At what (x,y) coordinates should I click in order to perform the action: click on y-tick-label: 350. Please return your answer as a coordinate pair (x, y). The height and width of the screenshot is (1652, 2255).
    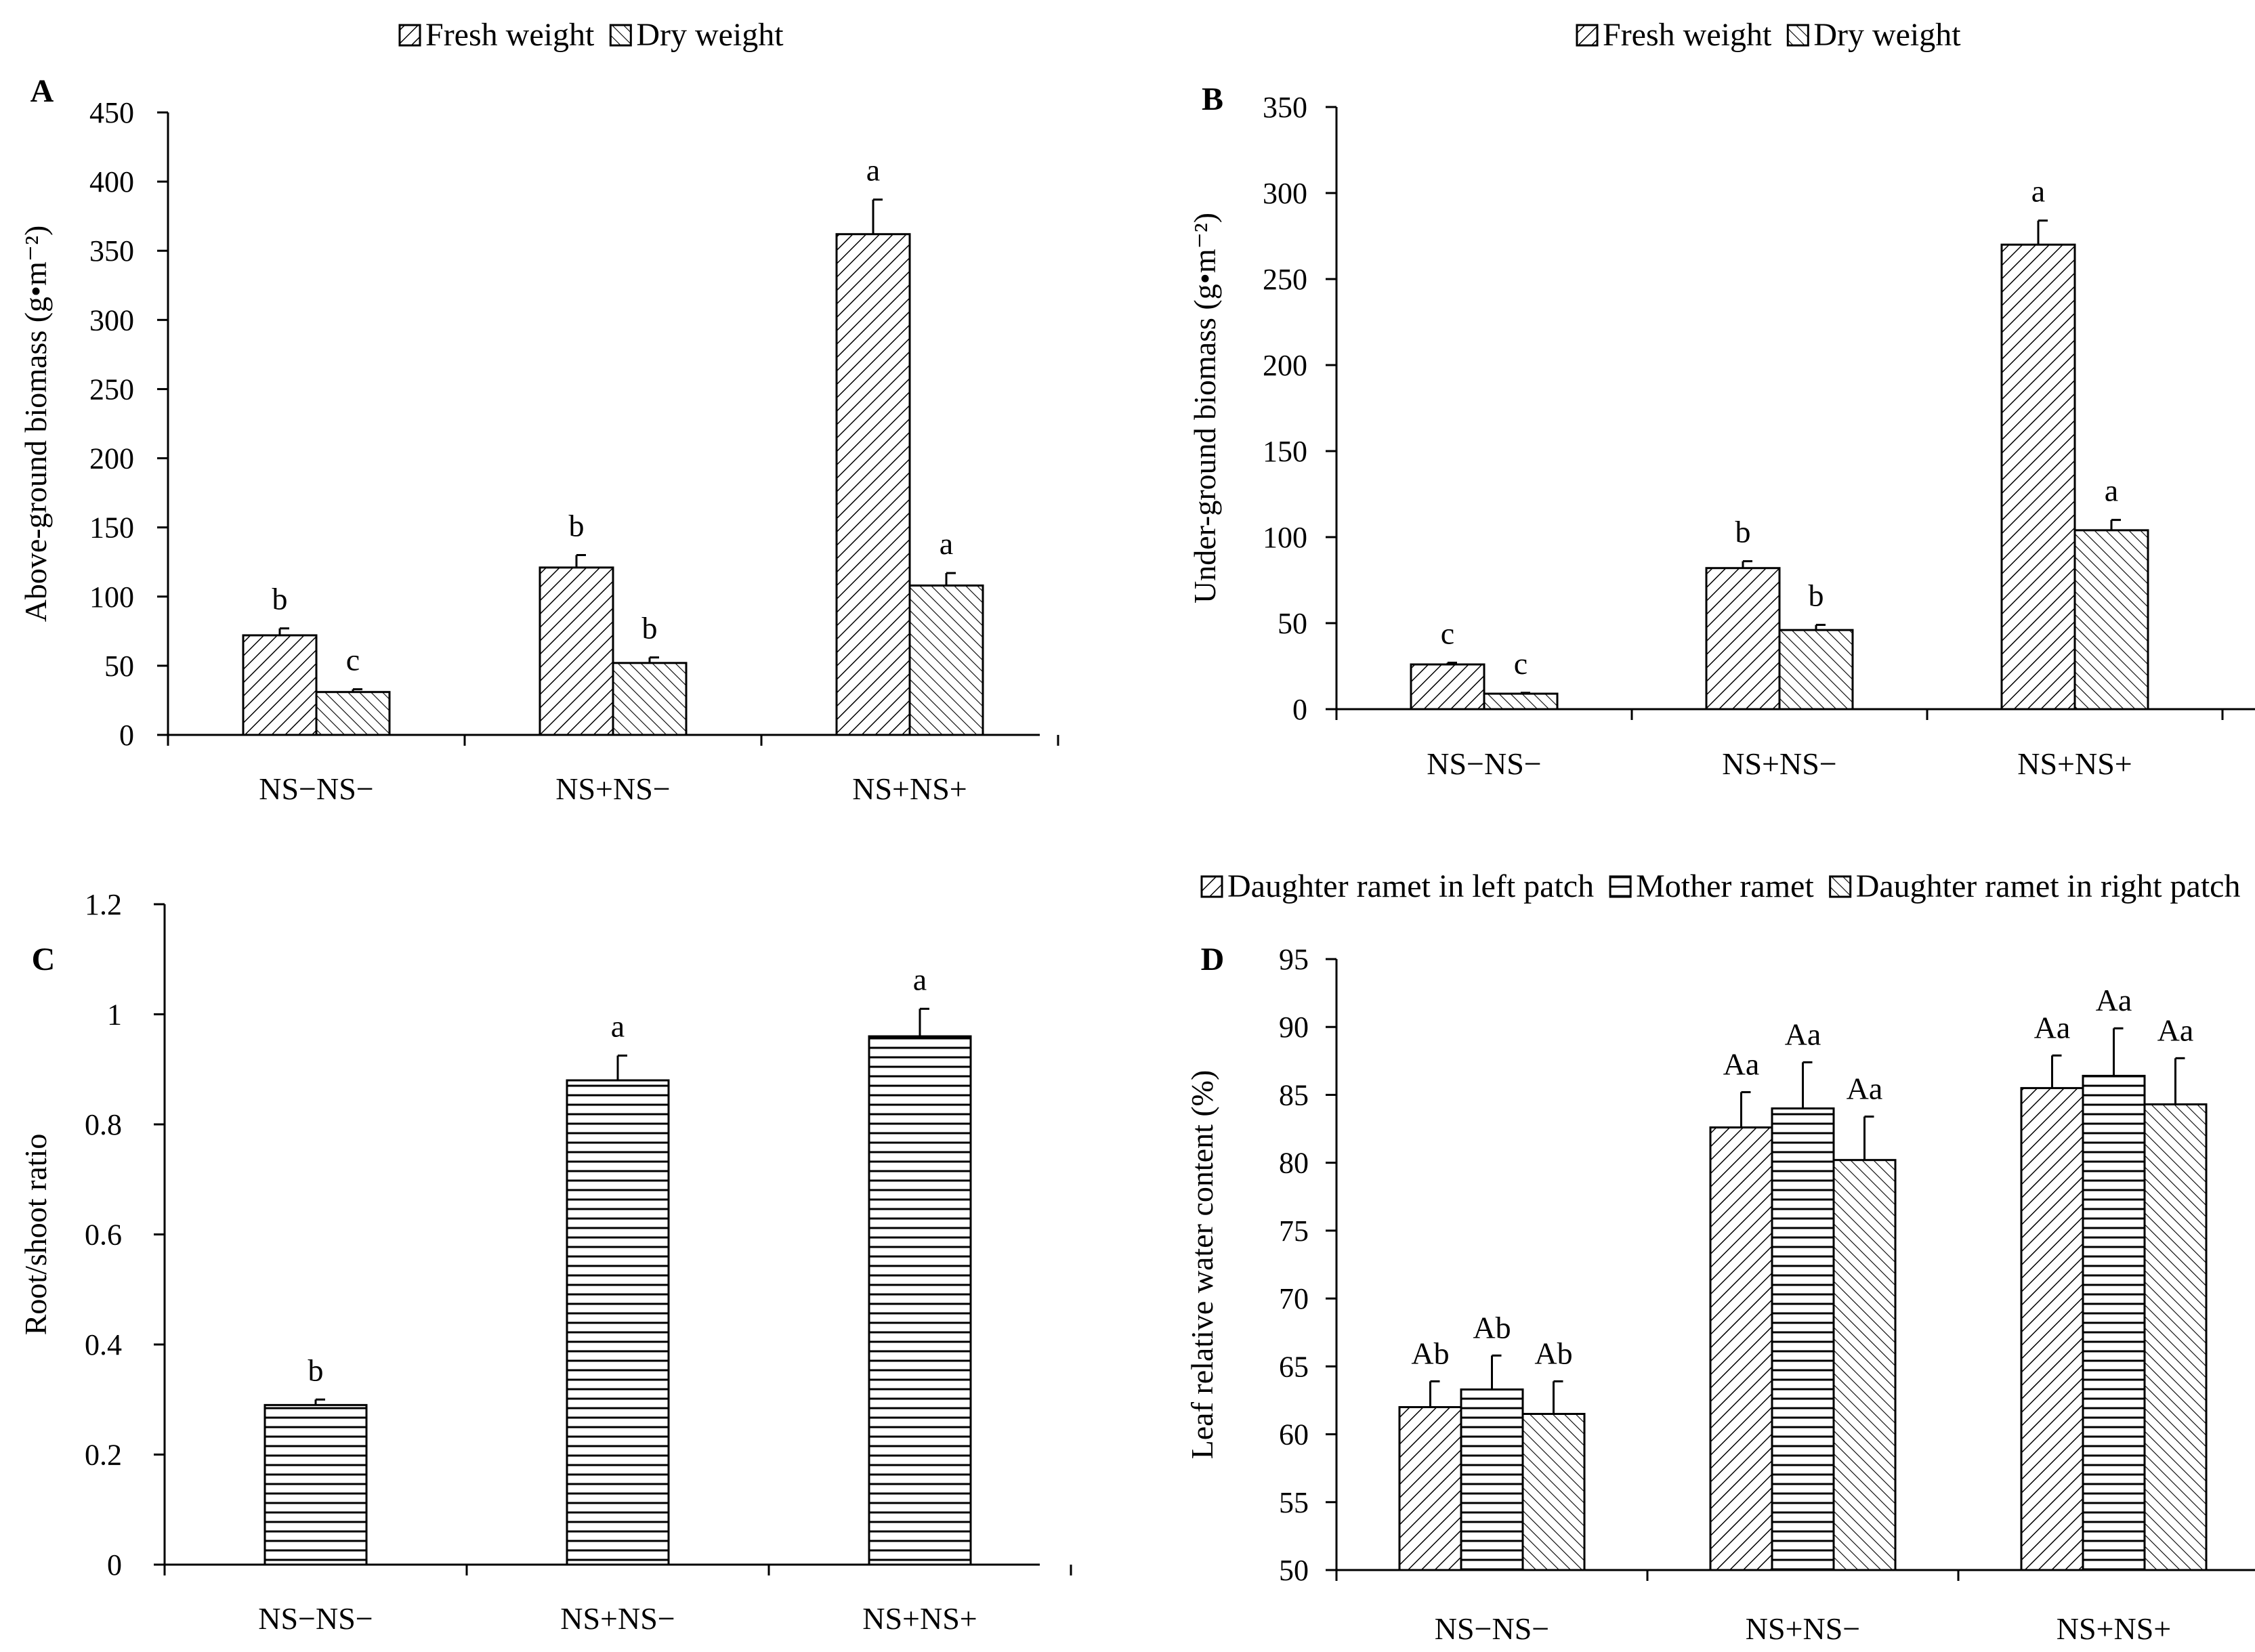
    Looking at the image, I should click on (111, 251).